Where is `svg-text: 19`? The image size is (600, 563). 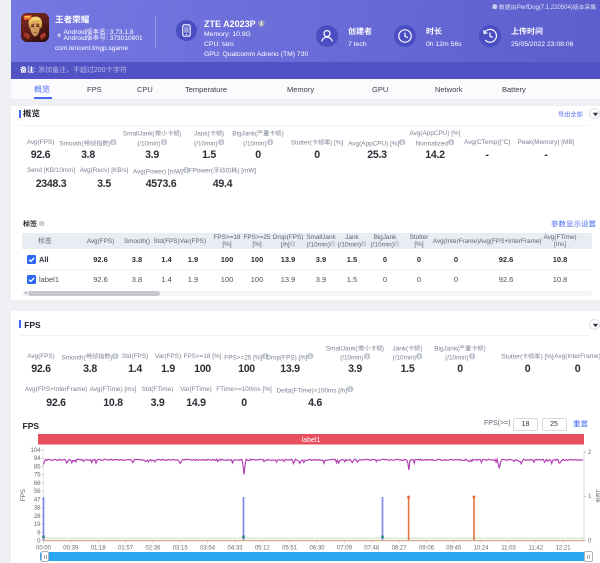
svg-text: 19 is located at coordinates (37, 525).